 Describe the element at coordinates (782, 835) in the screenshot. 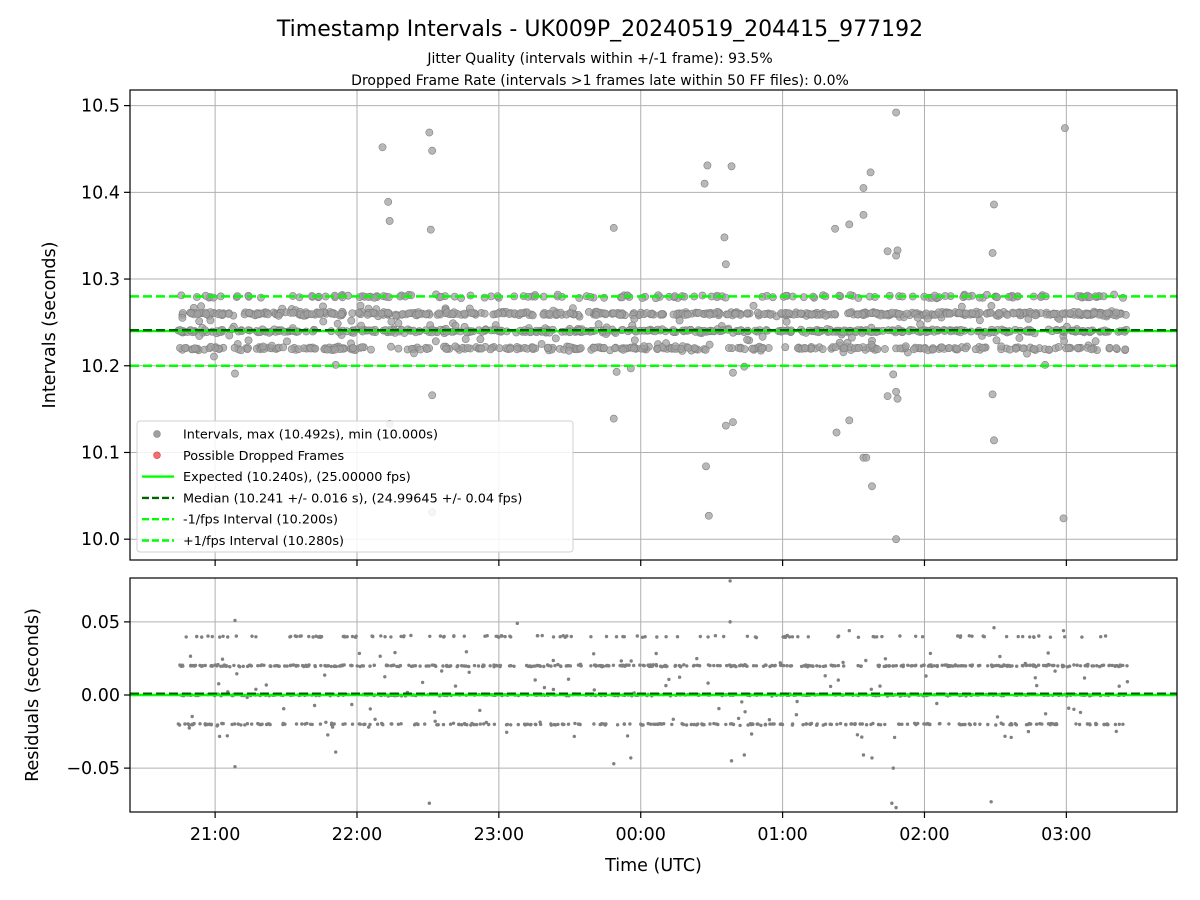

I see `x-tick-label: 01:00` at that location.